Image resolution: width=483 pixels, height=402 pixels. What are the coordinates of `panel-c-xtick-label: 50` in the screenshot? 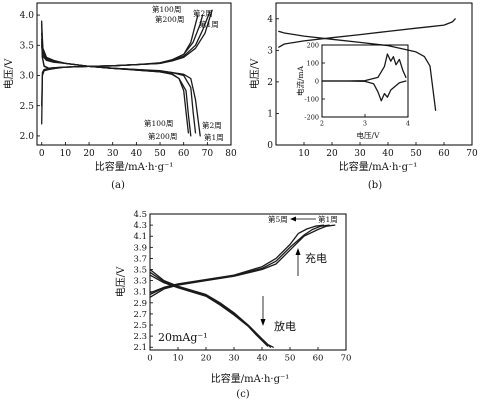 It's located at (290, 359).